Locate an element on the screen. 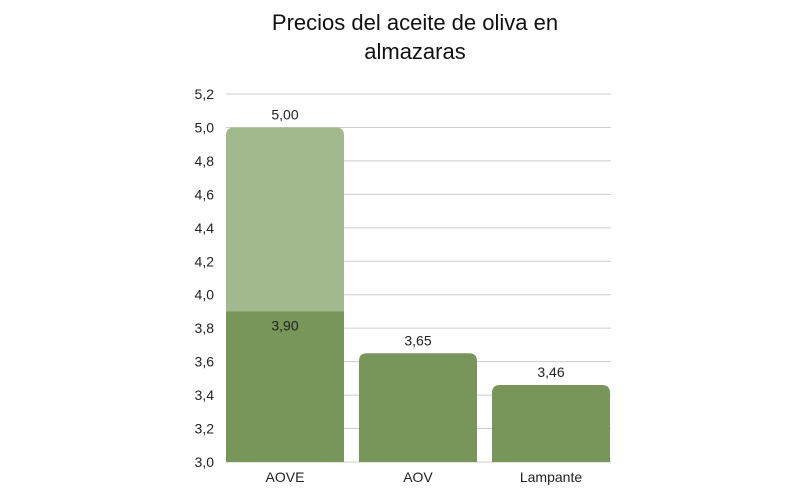  y-tick-label: 3,8 is located at coordinates (205, 328).